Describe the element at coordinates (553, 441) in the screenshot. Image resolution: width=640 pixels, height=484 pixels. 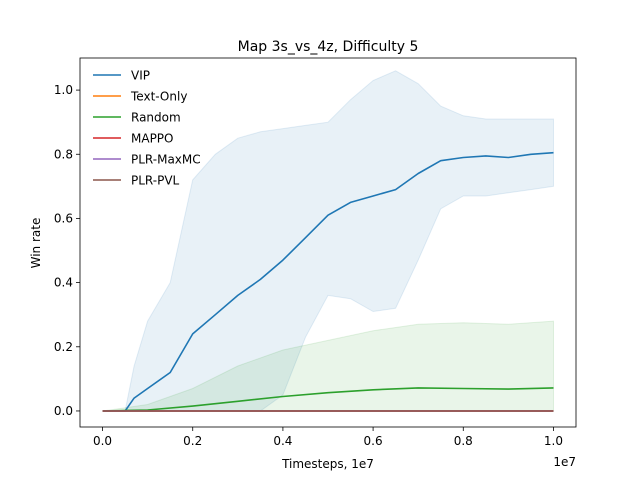
I see `x-tick-label: 1.0` at that location.